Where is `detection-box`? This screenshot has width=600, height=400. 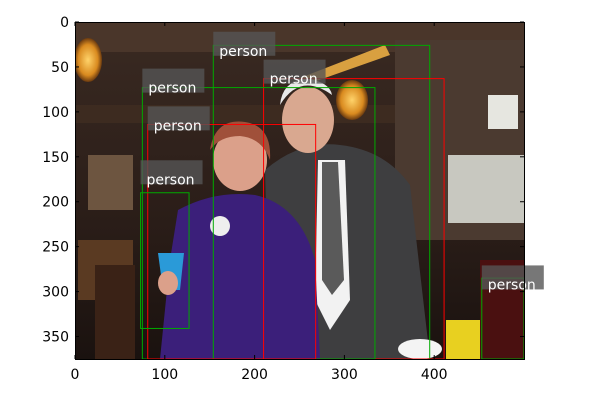 detection-box is located at coordinates (165, 260).